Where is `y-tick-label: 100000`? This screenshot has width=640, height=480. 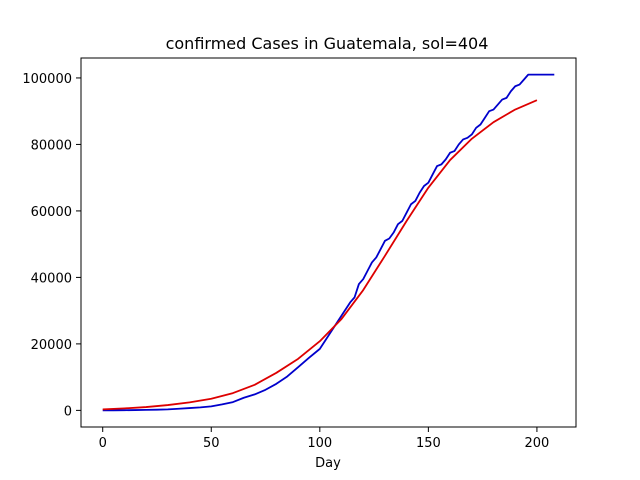 y-tick-label: 100000 is located at coordinates (47, 79).